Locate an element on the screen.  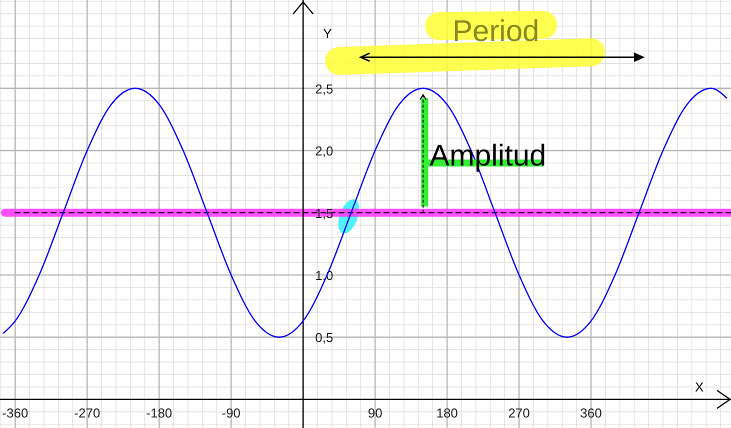
x-tick-label: 270 is located at coordinates (519, 412).